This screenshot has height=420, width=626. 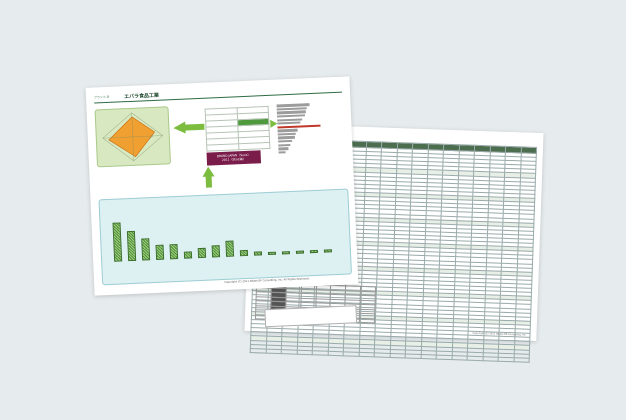 I want to click on arrow-up-bar, so click(x=209, y=181).